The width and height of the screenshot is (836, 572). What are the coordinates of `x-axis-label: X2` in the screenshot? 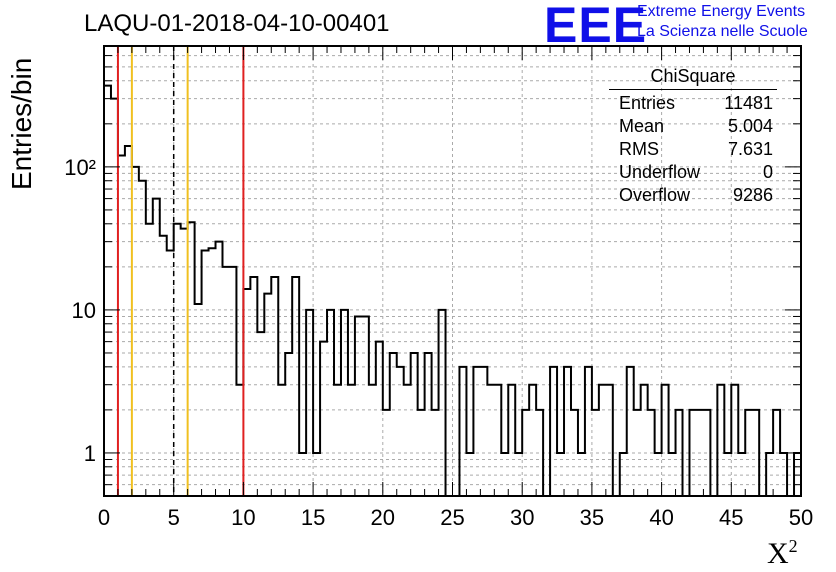 It's located at (782, 553).